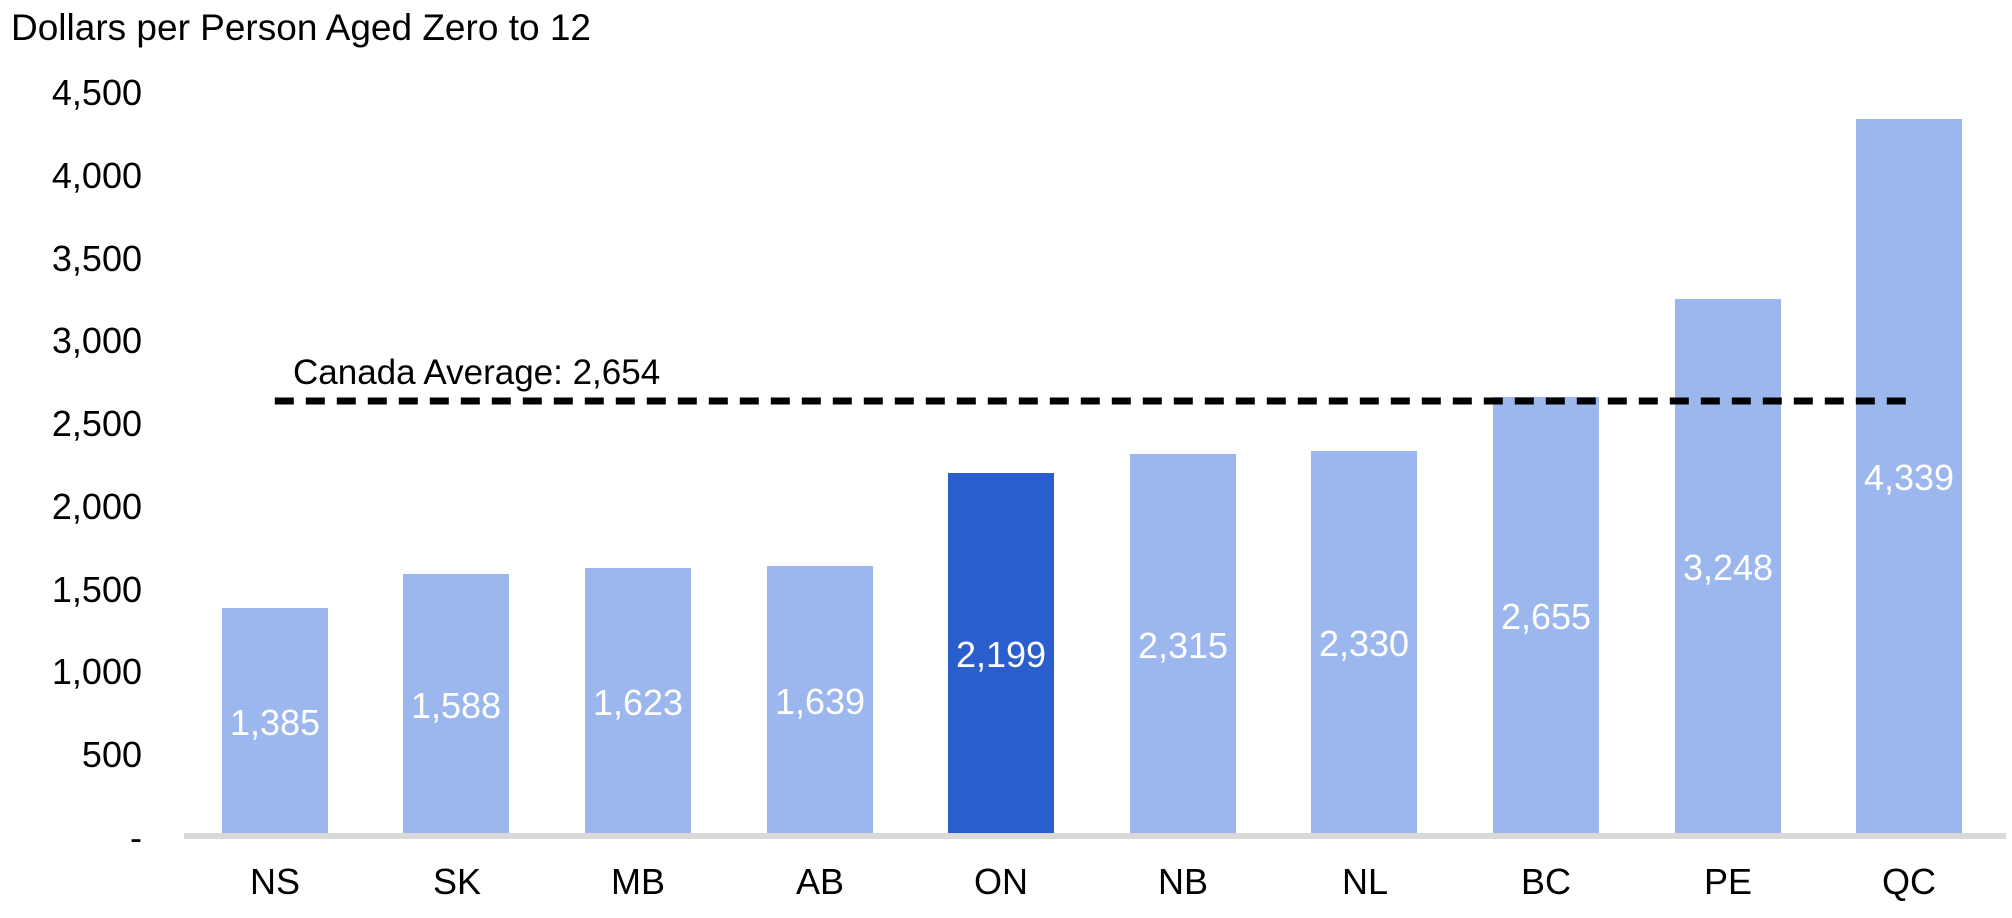 The image size is (2012, 918). Describe the element at coordinates (820, 881) in the screenshot. I see `x-axis-label-ab: AB` at that location.